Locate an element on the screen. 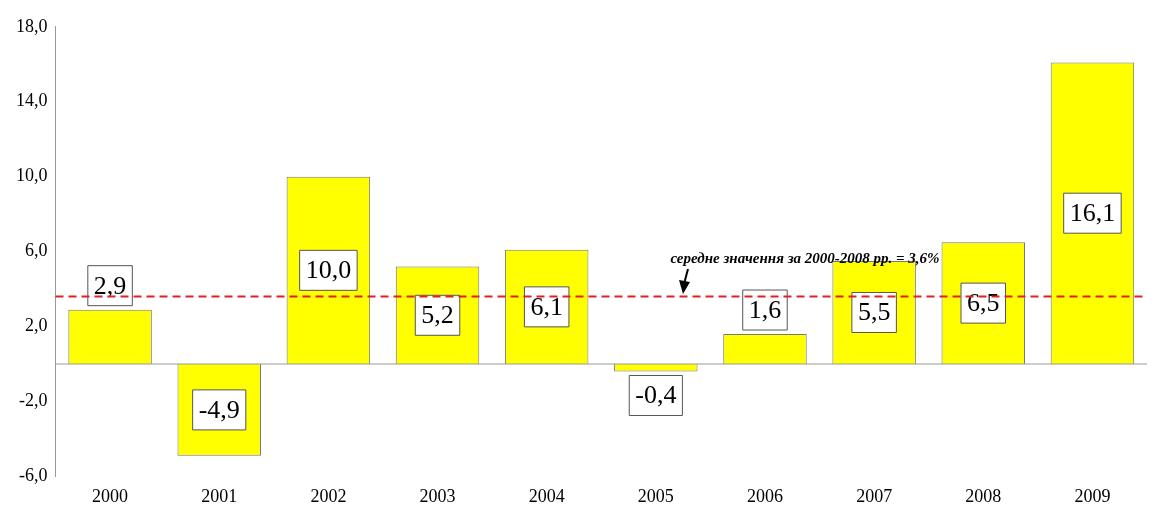 This screenshot has height=526, width=1165. x-tick-label: 2005 is located at coordinates (655, 495).